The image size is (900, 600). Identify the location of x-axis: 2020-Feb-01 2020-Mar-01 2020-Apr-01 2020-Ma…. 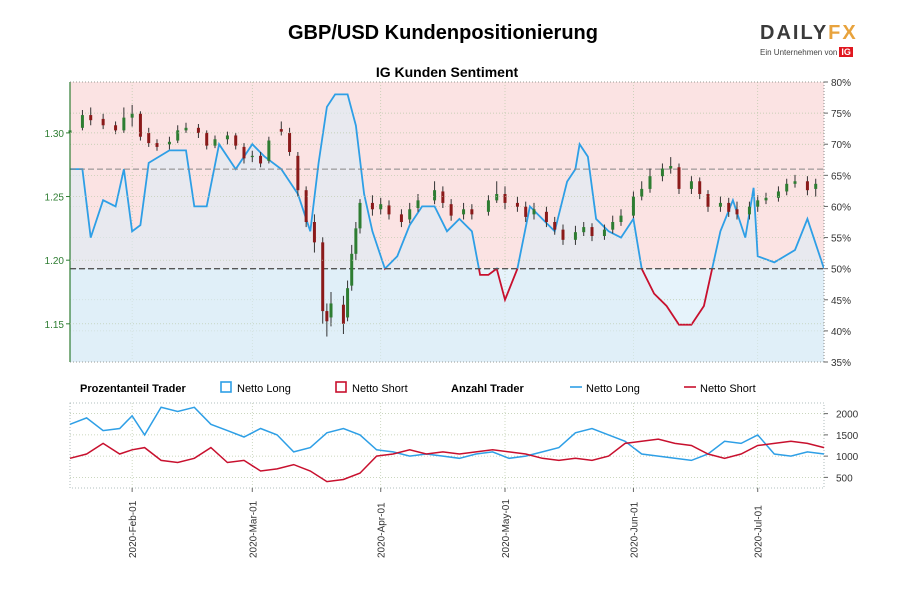
(446, 523).